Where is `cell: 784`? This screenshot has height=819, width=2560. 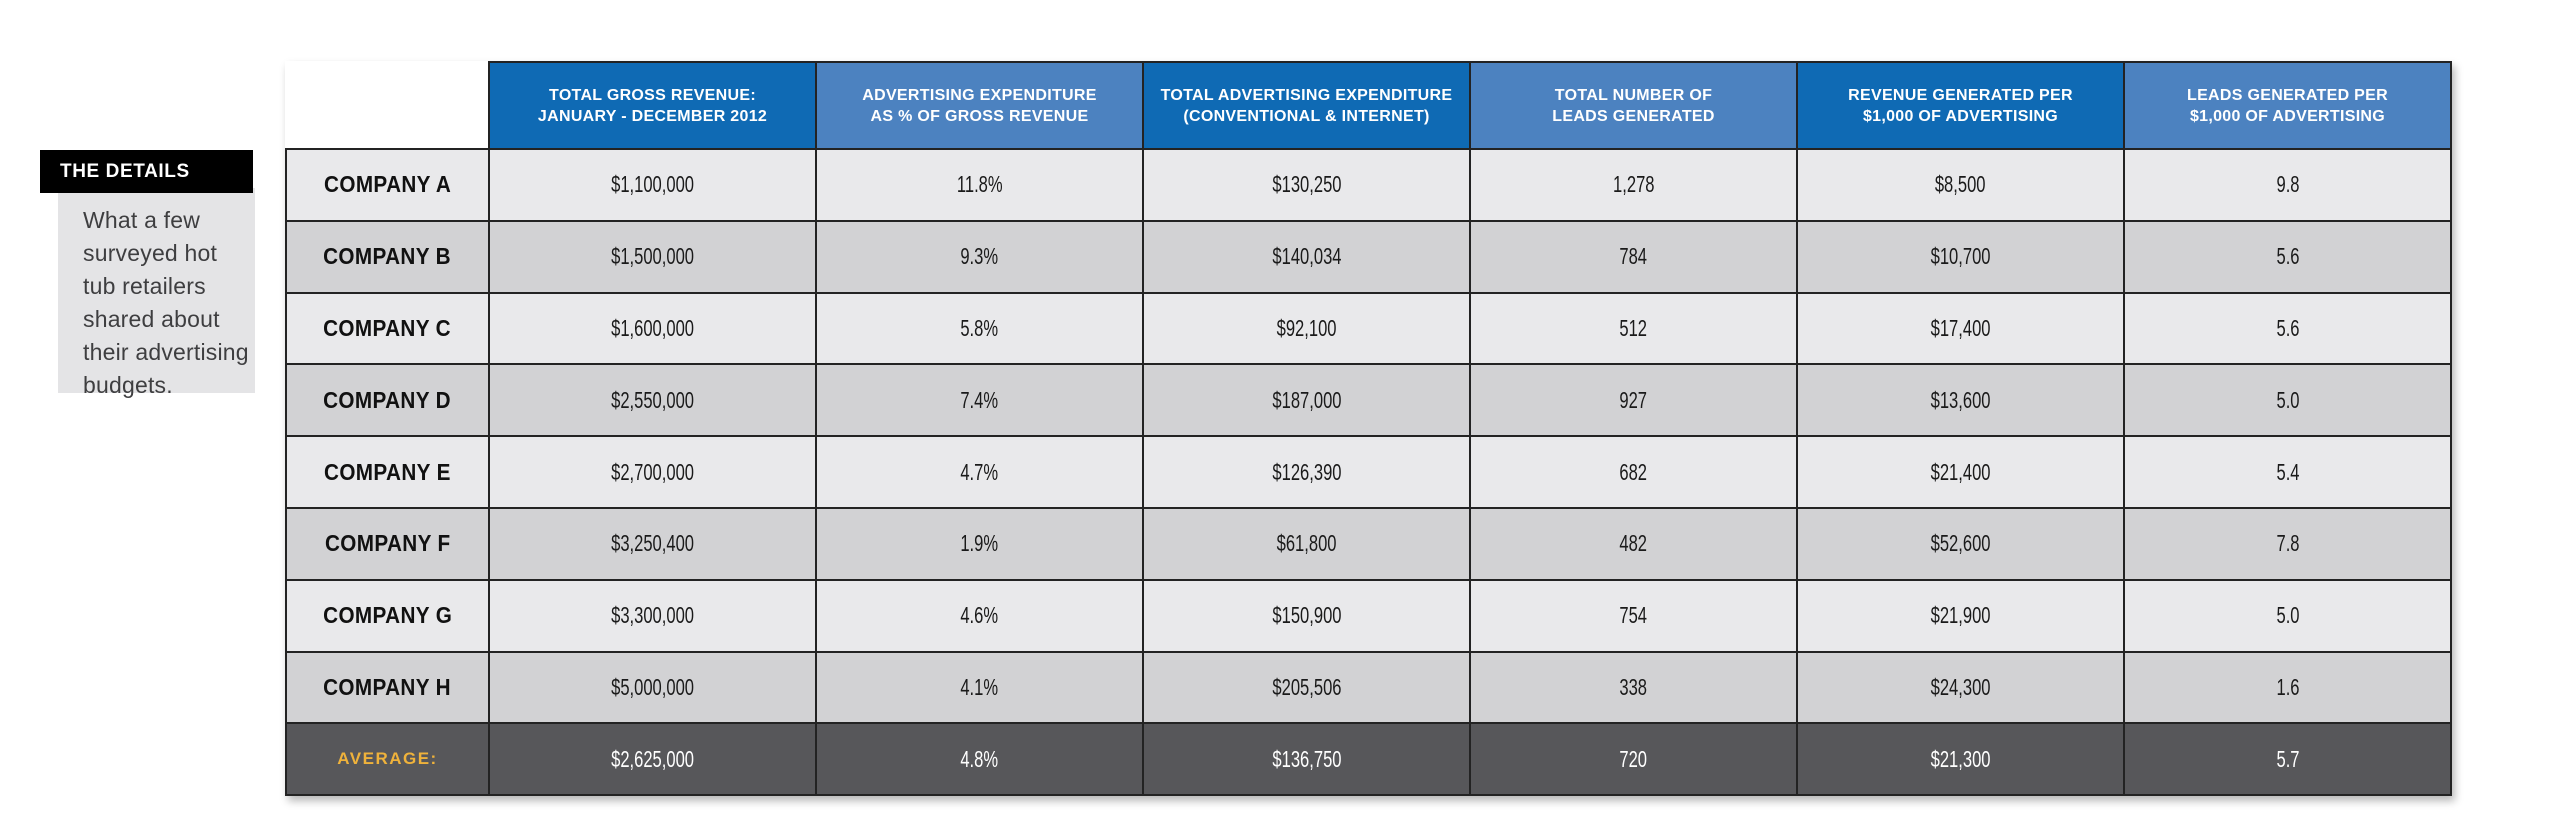 cell: 784 is located at coordinates (1633, 256).